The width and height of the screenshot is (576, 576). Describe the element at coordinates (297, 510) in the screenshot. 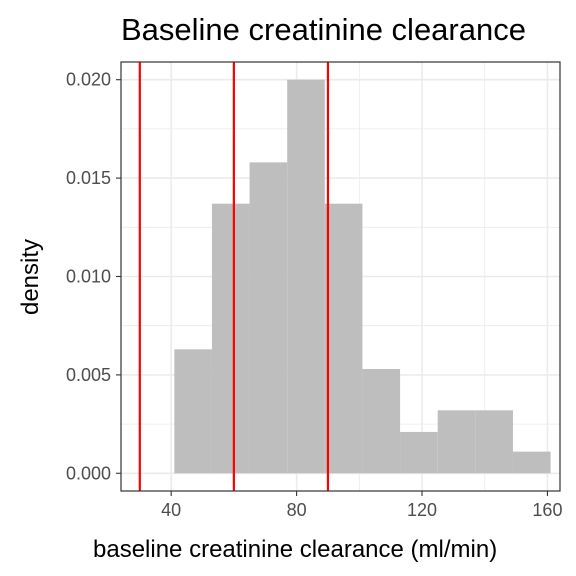

I see `x-tick-label: 80` at that location.